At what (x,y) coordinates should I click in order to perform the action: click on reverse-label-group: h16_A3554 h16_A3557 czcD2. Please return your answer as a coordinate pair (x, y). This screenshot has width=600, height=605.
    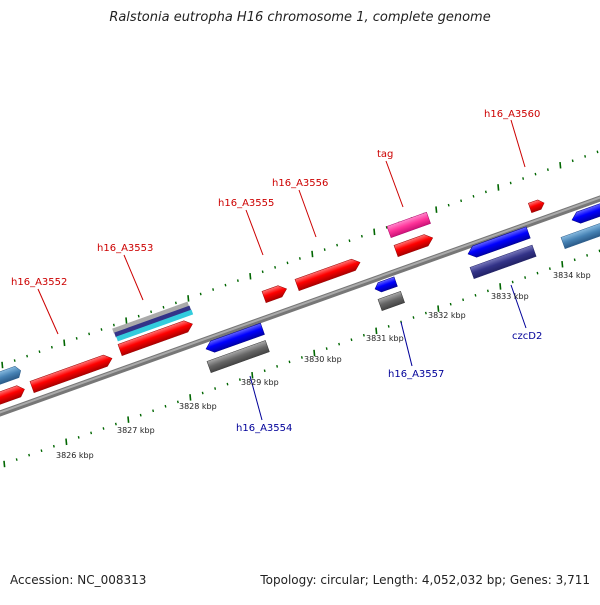
    Looking at the image, I should click on (389, 382).